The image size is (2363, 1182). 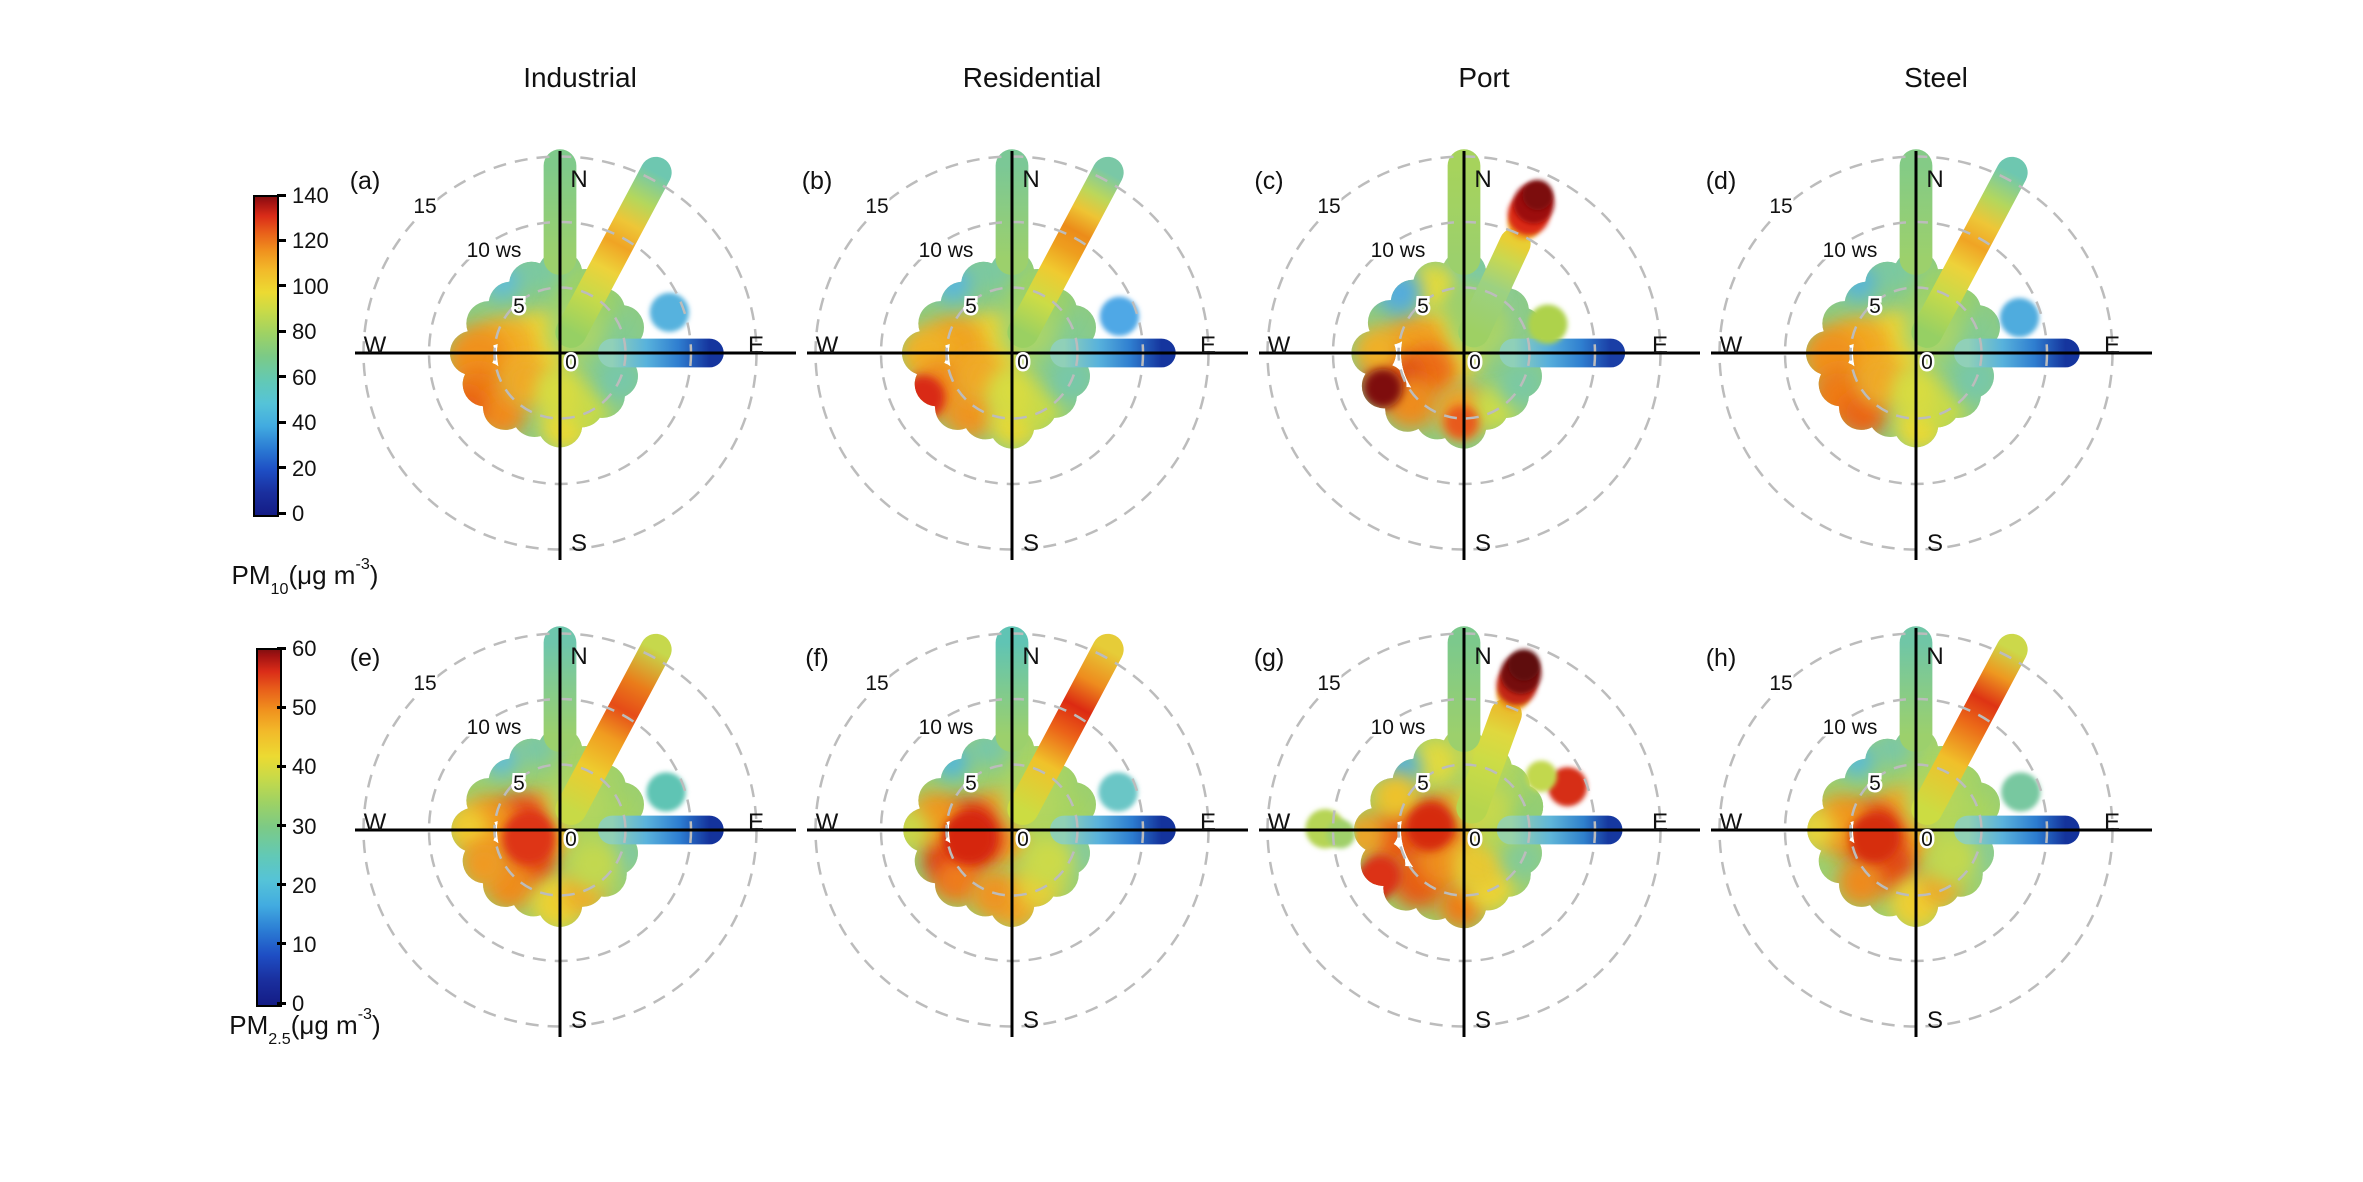 I want to click on panel-a-industrial-pm10: (a) N S W E 15 10 ws 5 0, so click(x=573, y=354).